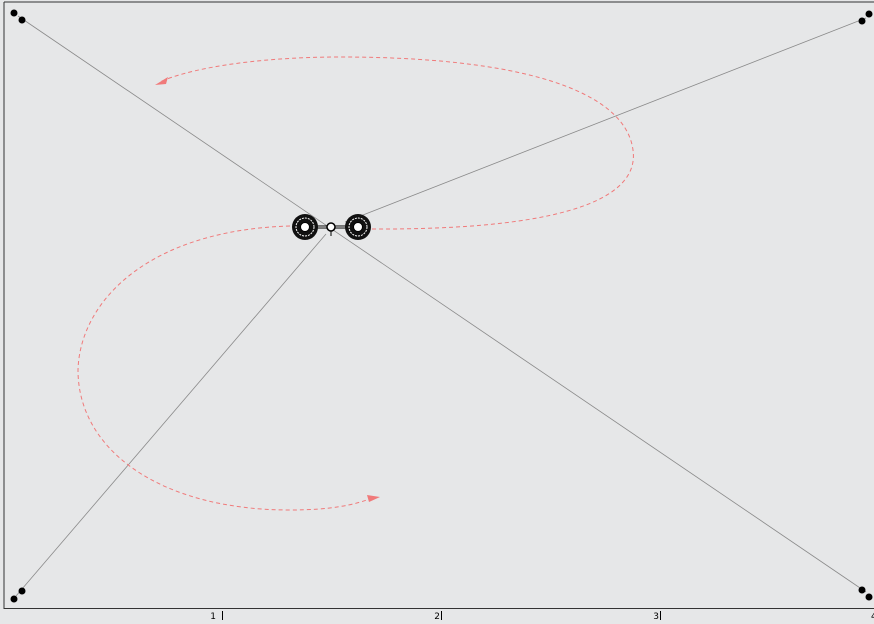 The image size is (874, 624). I want to click on ruler-label: 2, so click(437, 617).